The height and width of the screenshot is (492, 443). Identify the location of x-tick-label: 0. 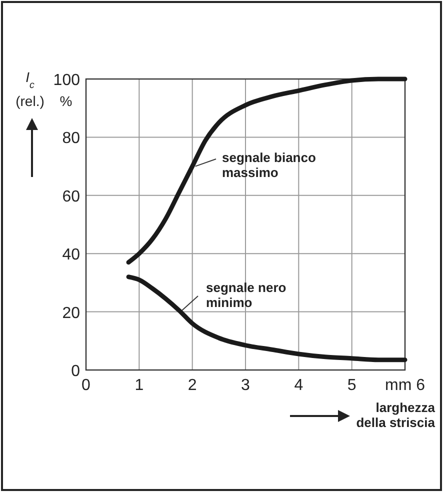
(86, 385).